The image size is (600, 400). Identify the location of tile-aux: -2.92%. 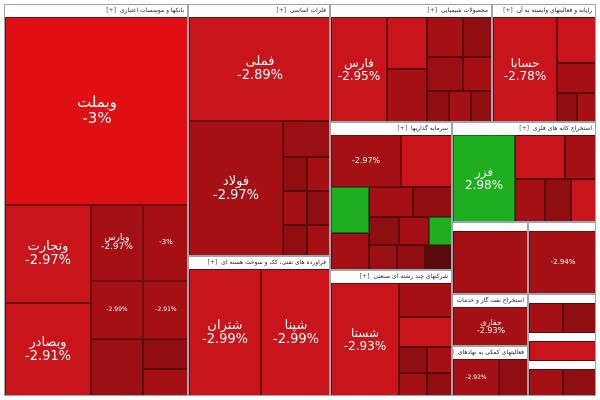
(476, 377).